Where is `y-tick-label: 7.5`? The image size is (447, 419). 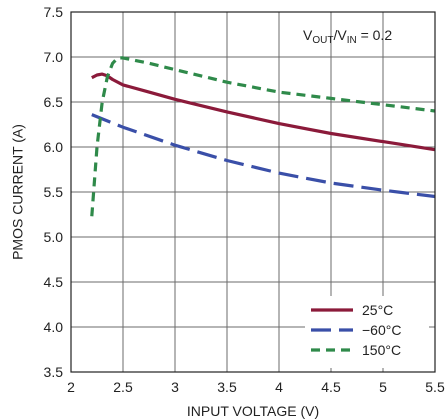
y-tick-label: 7.5 is located at coordinates (54, 12).